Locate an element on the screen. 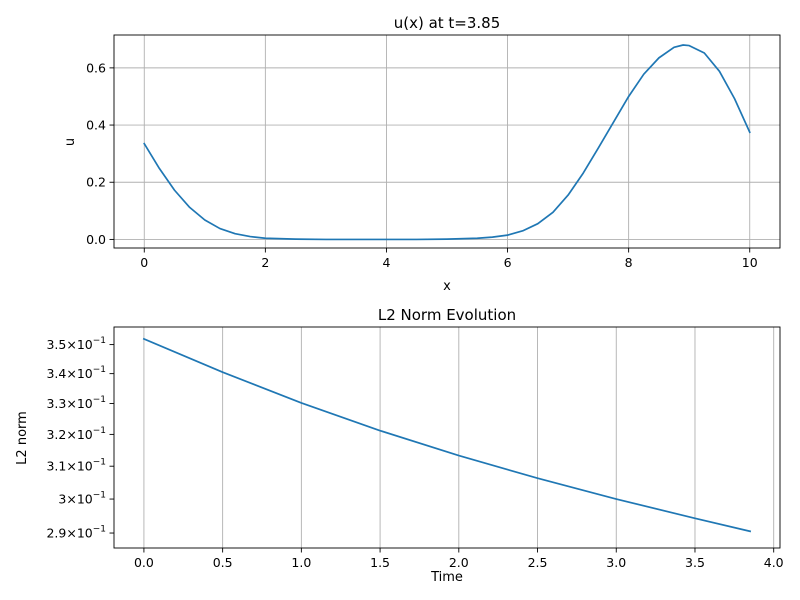  tick-mantissa: 2.9 is located at coordinates (56, 533).